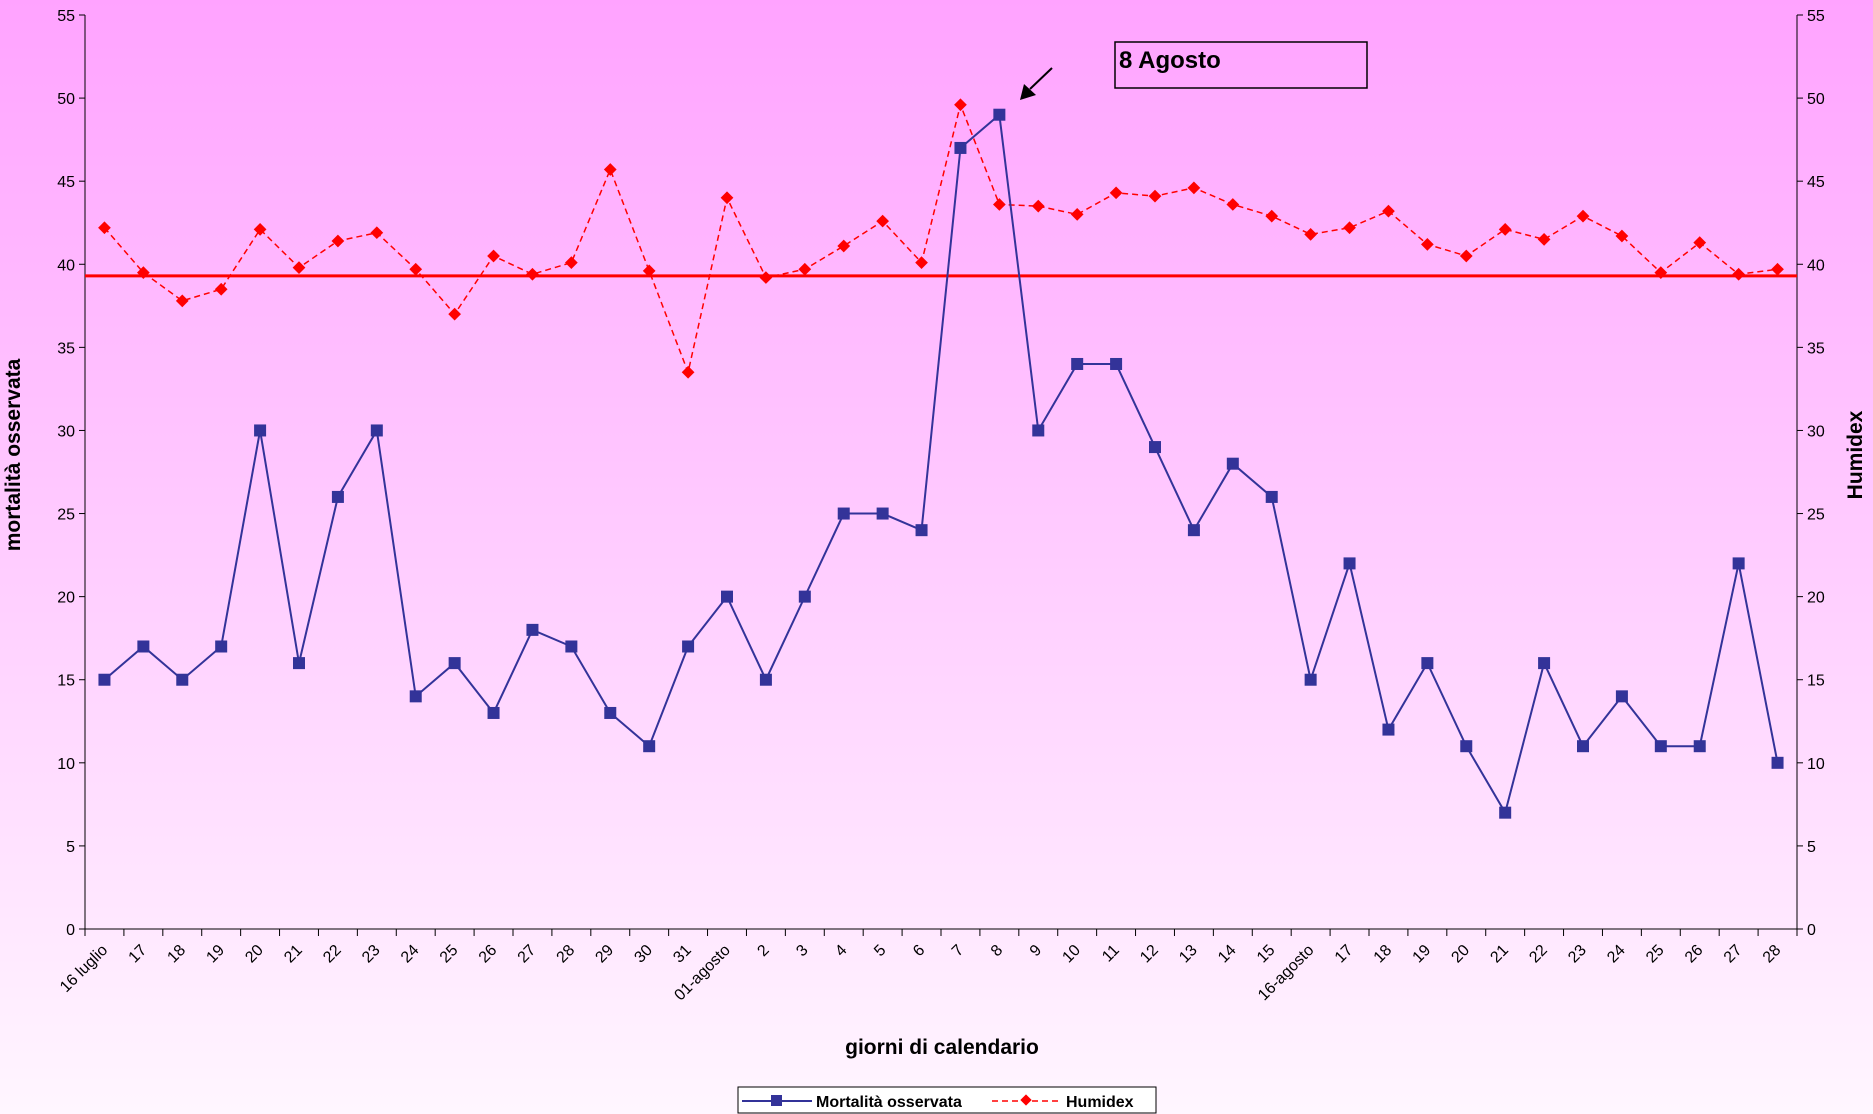  What do you see at coordinates (1816, 99) in the screenshot?
I see `y-tick-label-right: 50` at bounding box center [1816, 99].